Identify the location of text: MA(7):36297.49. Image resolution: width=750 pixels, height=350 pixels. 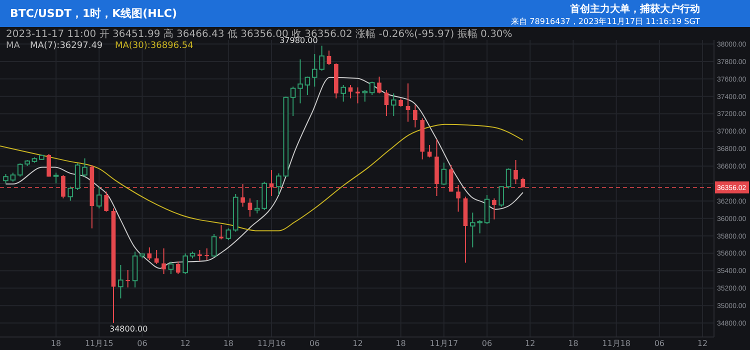
(66, 46).